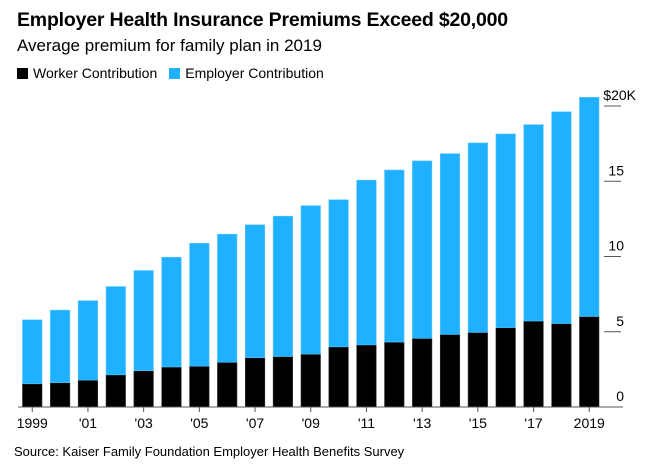  I want to click on x-tick-label: '03, so click(144, 423).